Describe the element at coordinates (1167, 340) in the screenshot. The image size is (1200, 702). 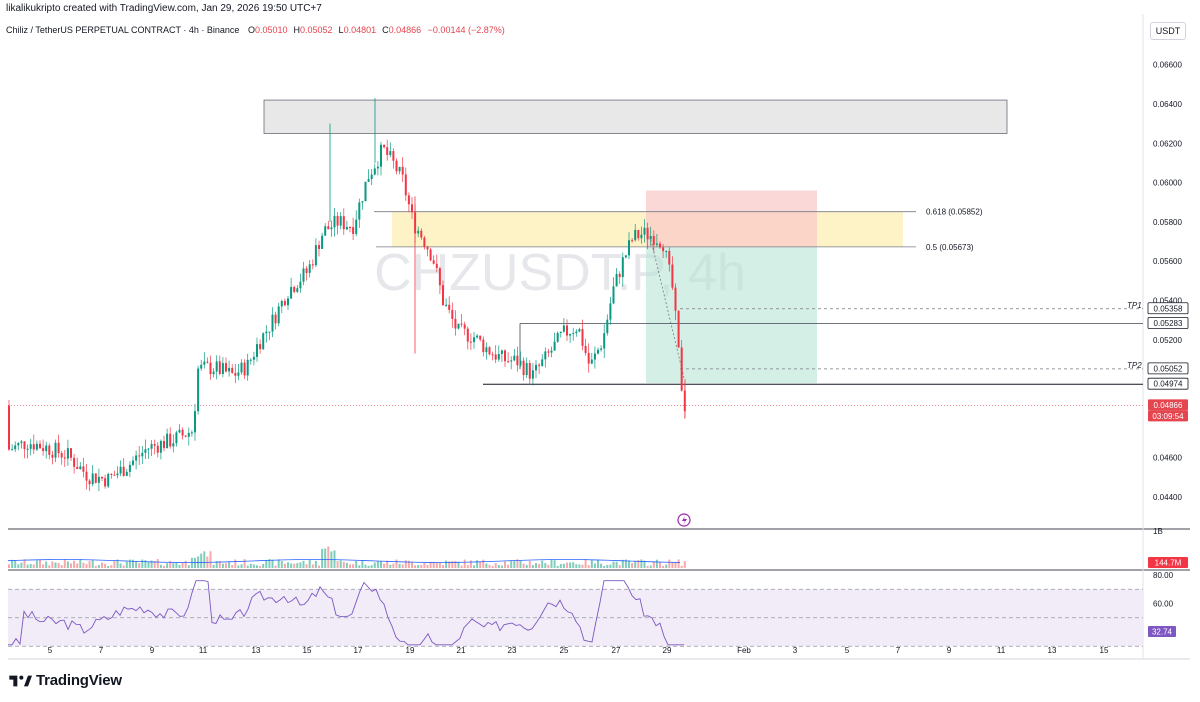
I see `price-tick-label: 0.05200` at that location.